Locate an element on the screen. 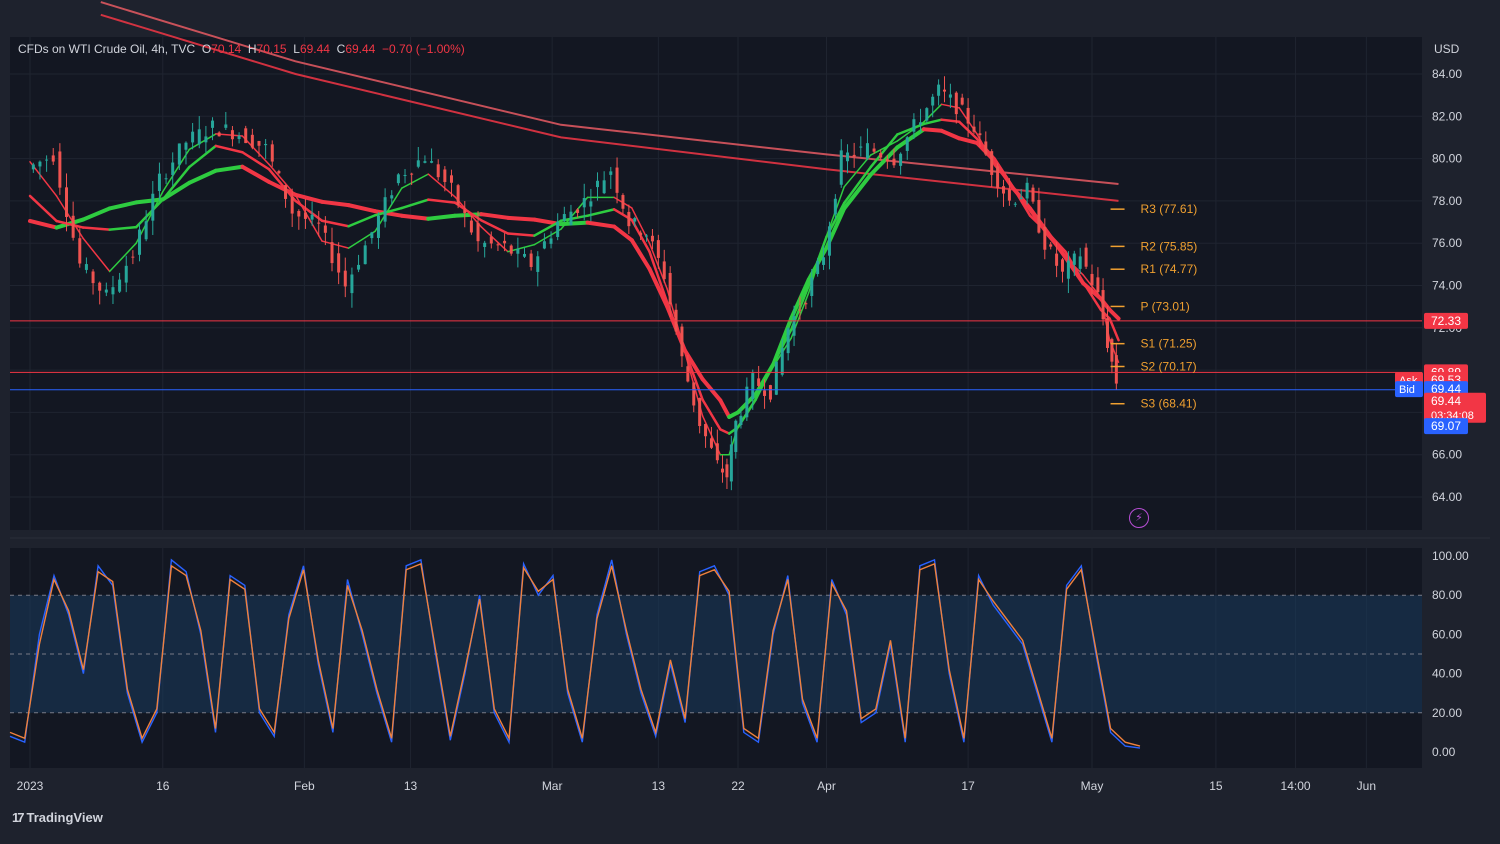 The image size is (1500, 844). y-tick-label: 82.00 is located at coordinates (1447, 116).